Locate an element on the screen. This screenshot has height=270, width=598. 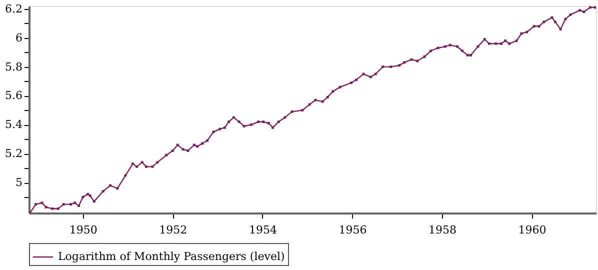
x-tick-label: 1956 is located at coordinates (352, 230).